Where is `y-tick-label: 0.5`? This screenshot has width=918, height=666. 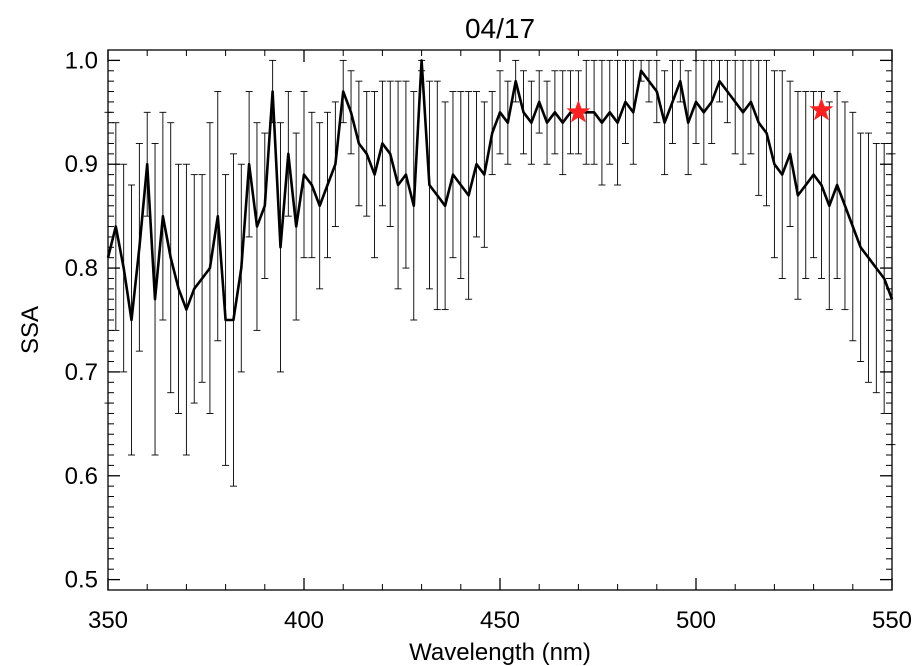 y-tick-label: 0.5 is located at coordinates (81, 580).